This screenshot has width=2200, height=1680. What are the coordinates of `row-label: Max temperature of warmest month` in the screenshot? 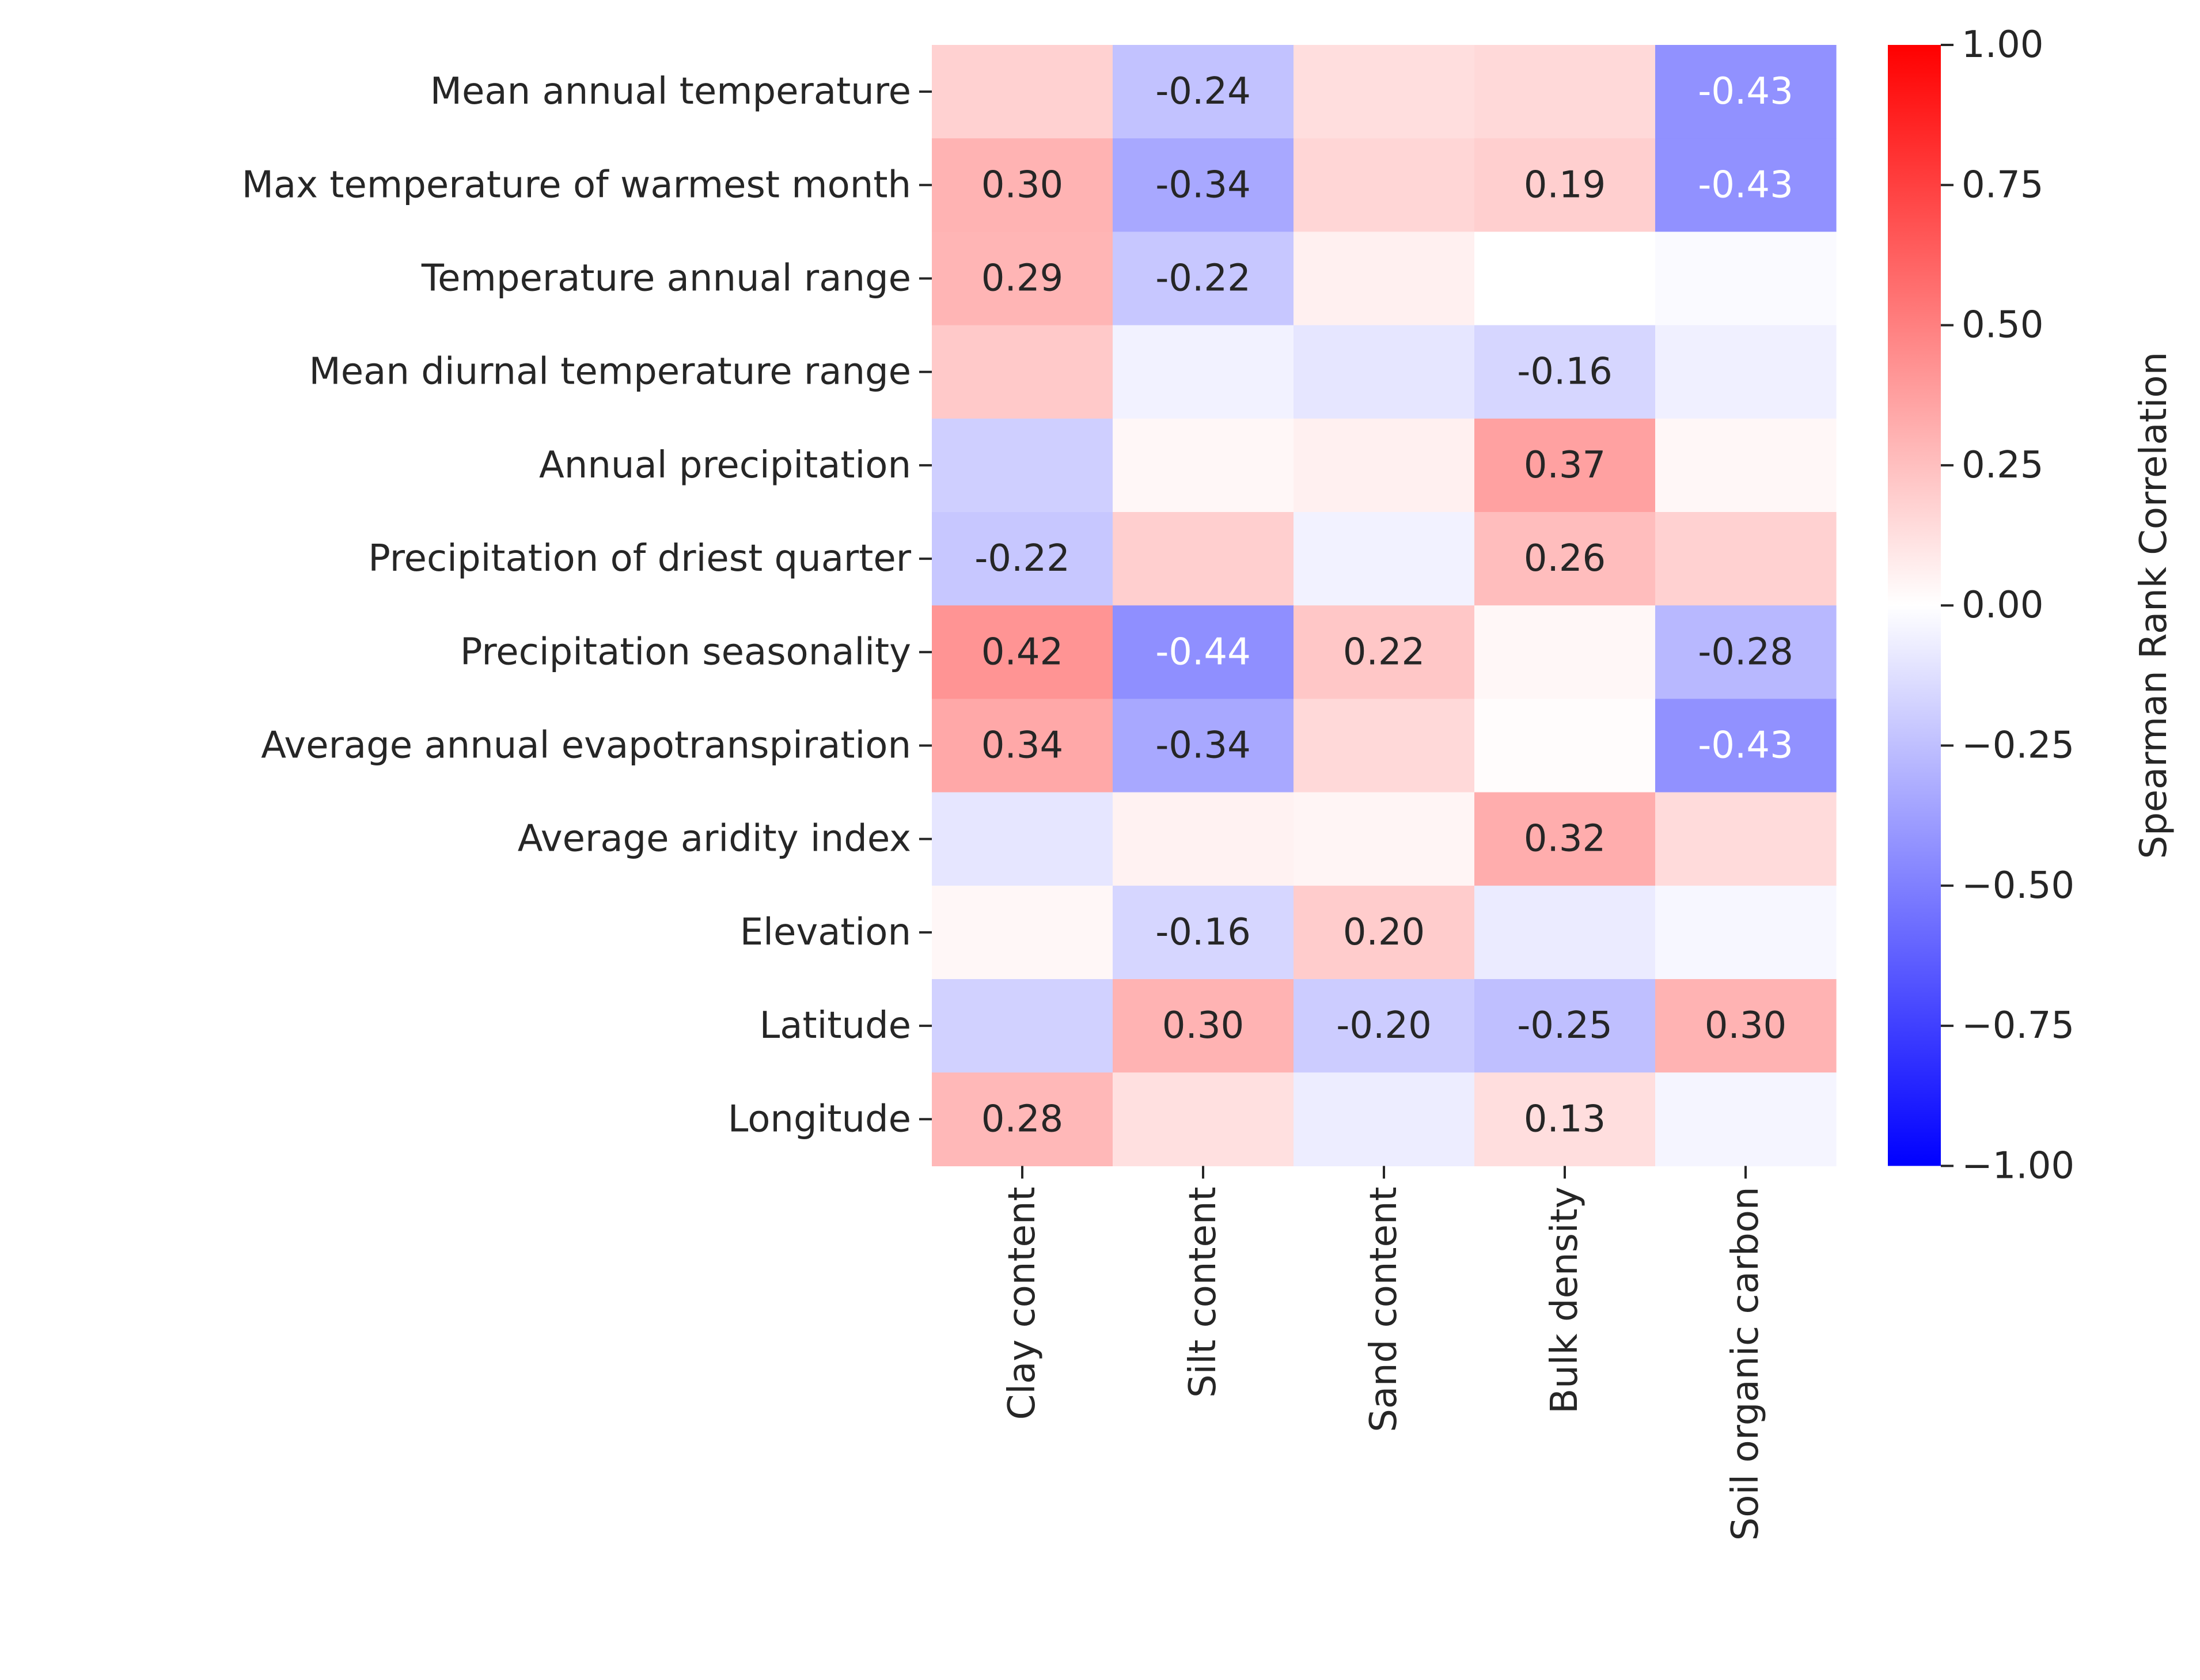 It's located at (576, 185).